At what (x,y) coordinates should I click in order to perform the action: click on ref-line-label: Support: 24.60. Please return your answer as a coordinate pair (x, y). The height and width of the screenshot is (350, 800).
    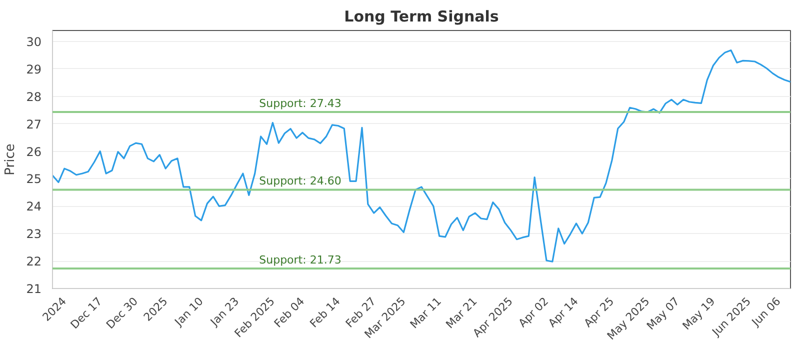
    Looking at the image, I should click on (300, 181).